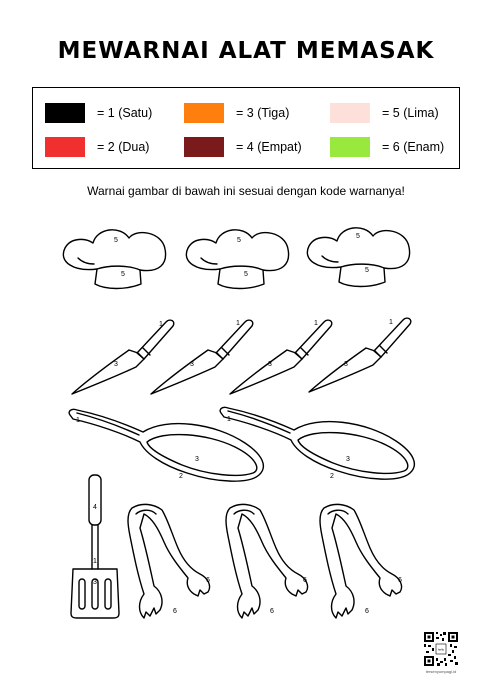 The width and height of the screenshot is (492, 691). Describe the element at coordinates (95, 546) in the screenshot. I see `spatula` at that location.